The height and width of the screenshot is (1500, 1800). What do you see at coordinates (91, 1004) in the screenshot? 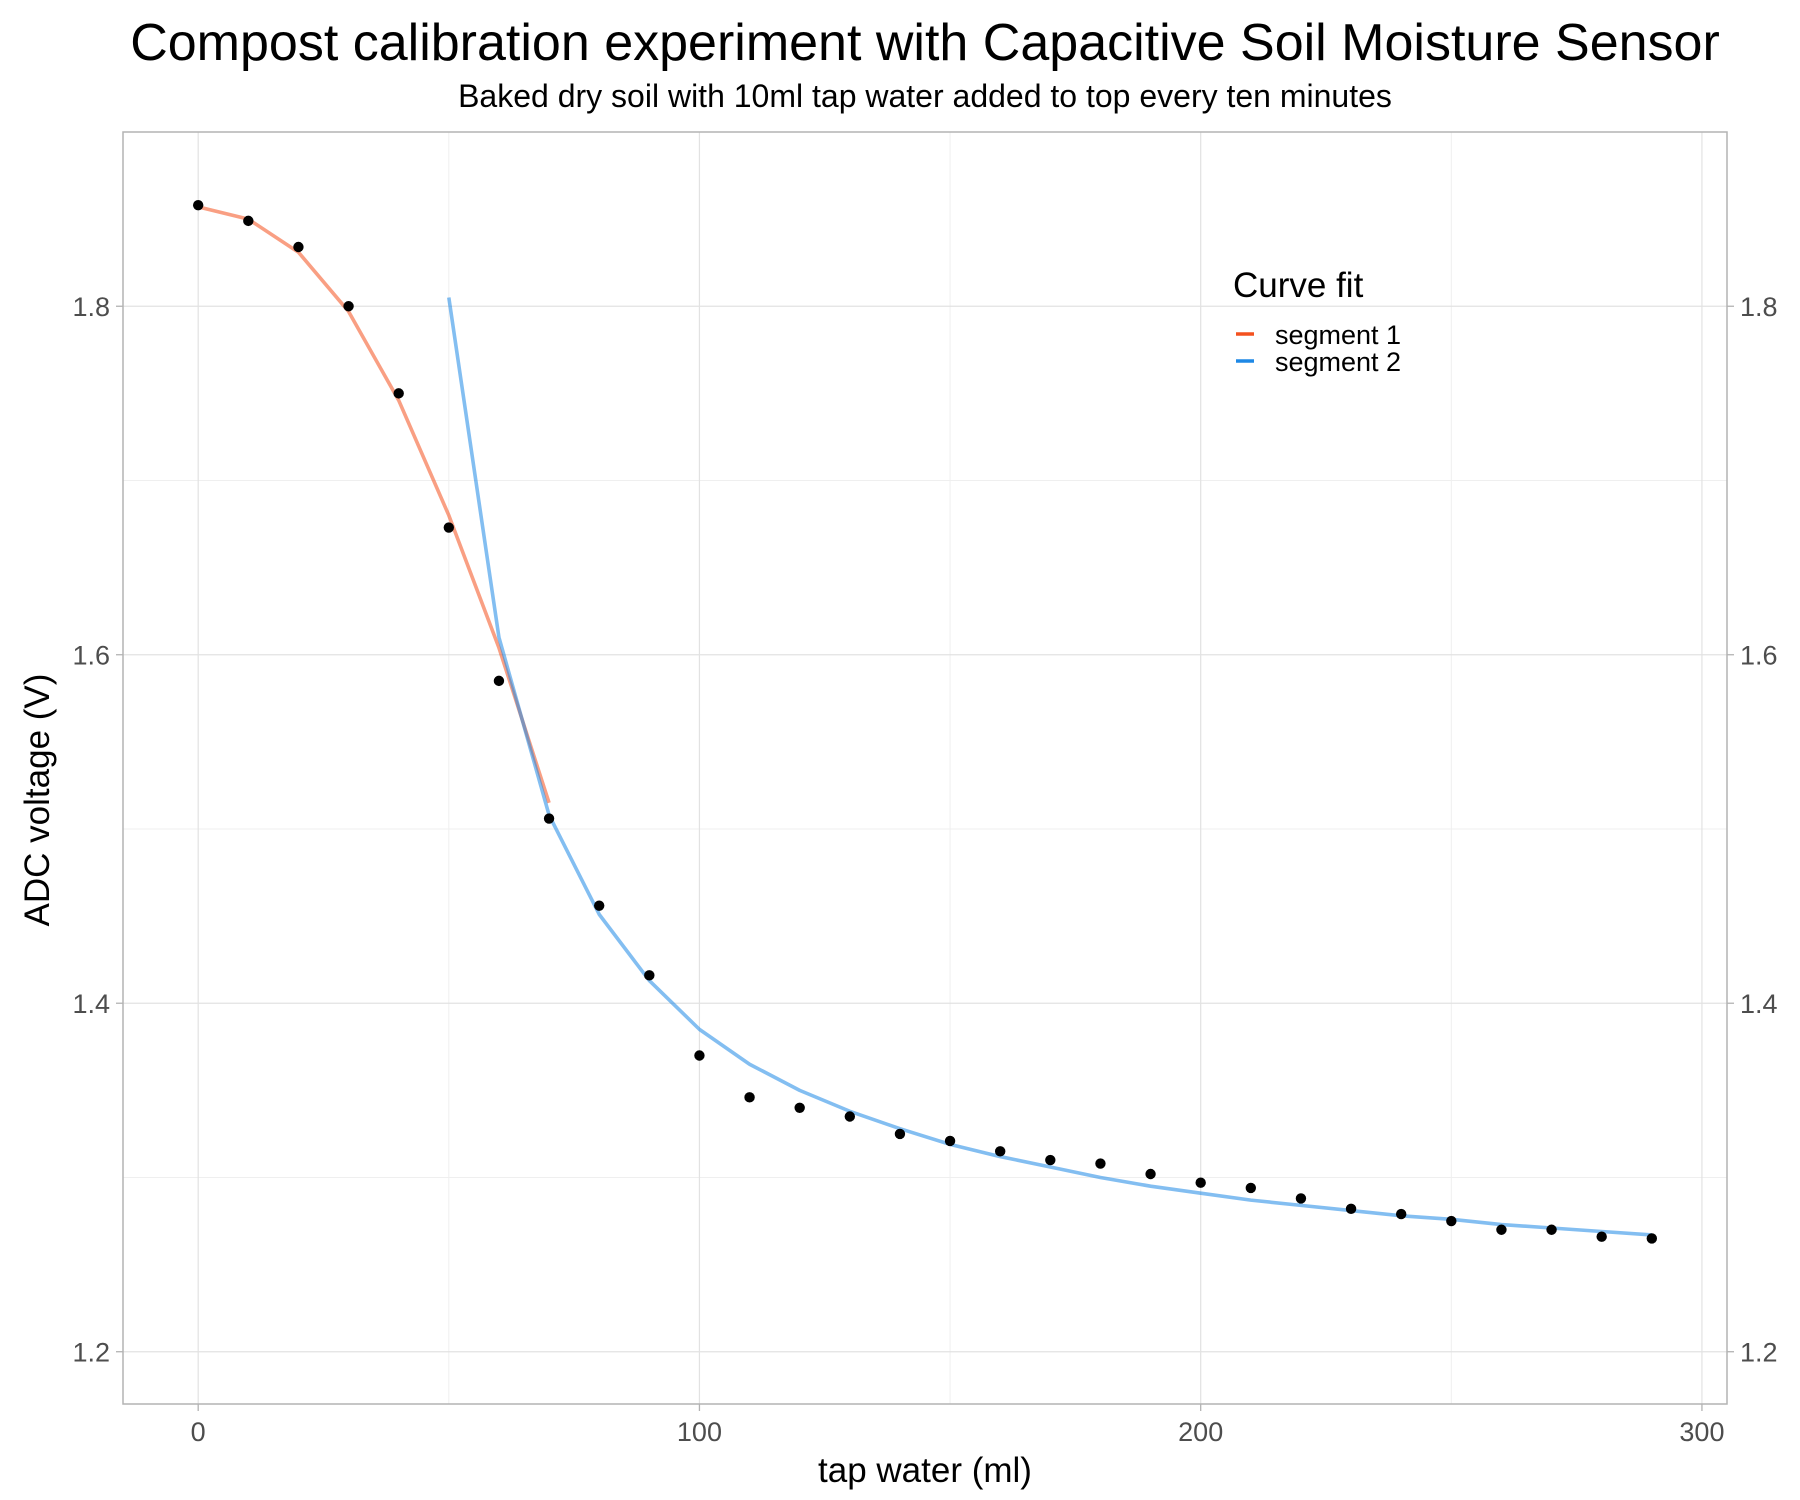
I see `y-tick-label-left: 1.4` at bounding box center [91, 1004].